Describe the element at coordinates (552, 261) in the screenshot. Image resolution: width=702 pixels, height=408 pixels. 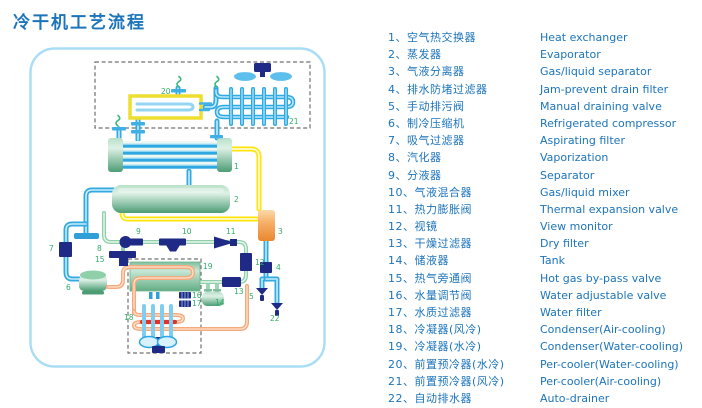
I see `legend-item-en: Tank` at that location.